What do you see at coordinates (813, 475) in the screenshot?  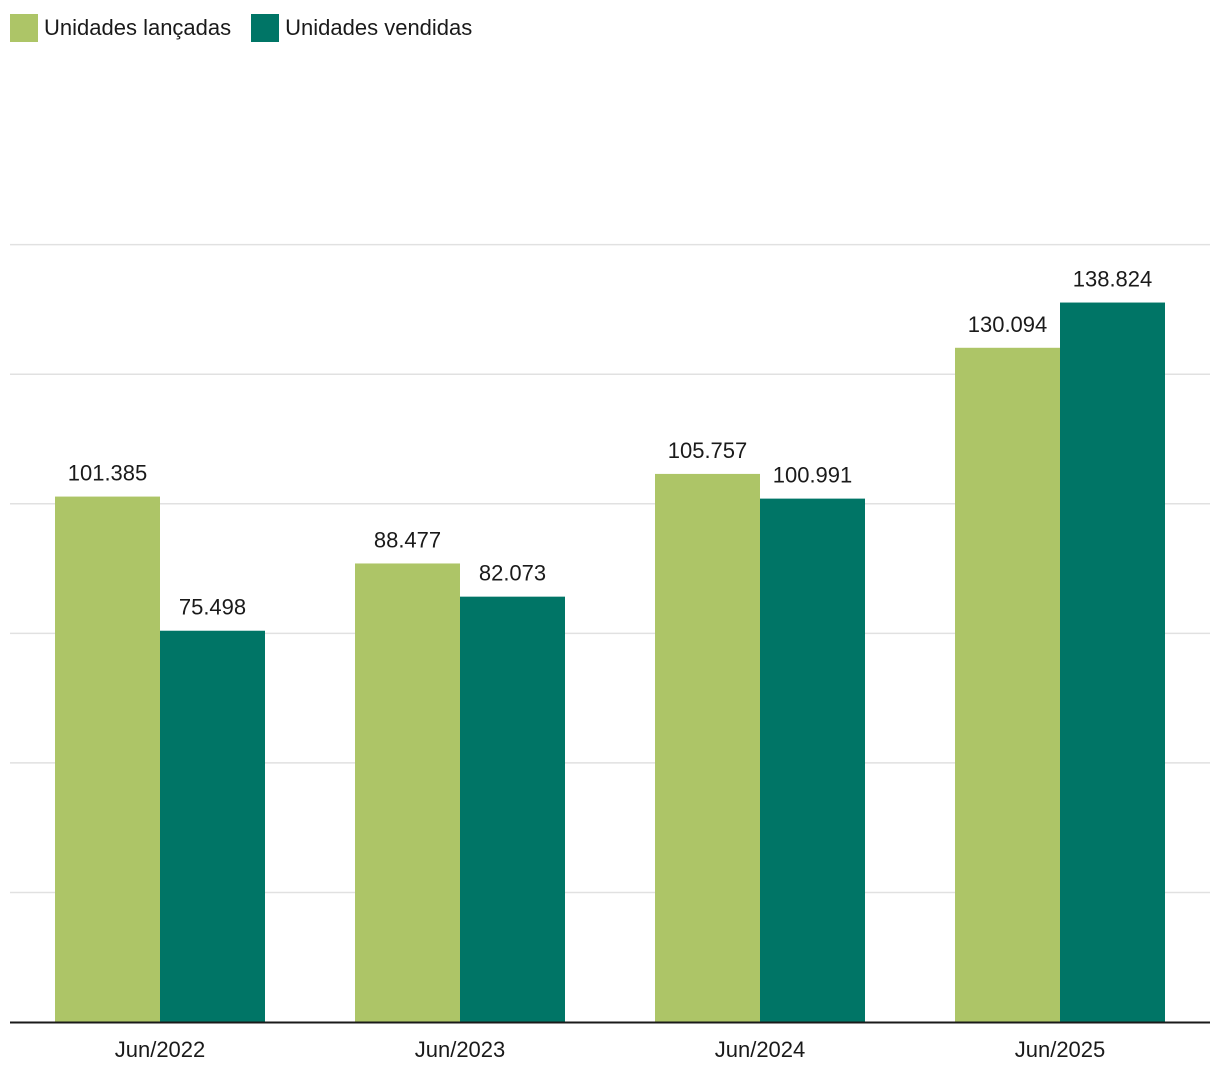 I see `data-label-vendidas-2: 100.991` at bounding box center [813, 475].